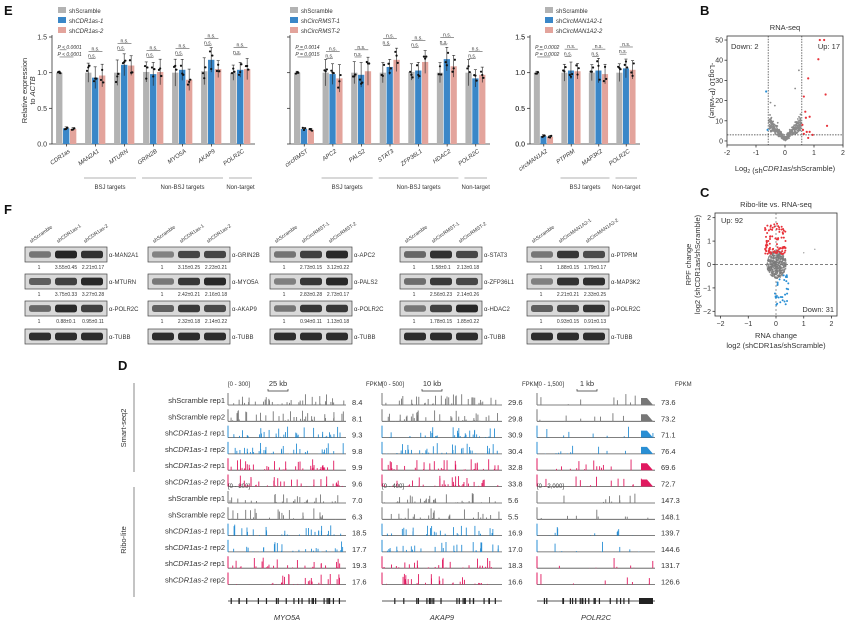 The width and height of the screenshot is (862, 637). What do you see at coordinates (785, 169) in the screenshot?
I see `x-axis-title: Log2 (shCDR1as/shScramble)` at bounding box center [785, 169].